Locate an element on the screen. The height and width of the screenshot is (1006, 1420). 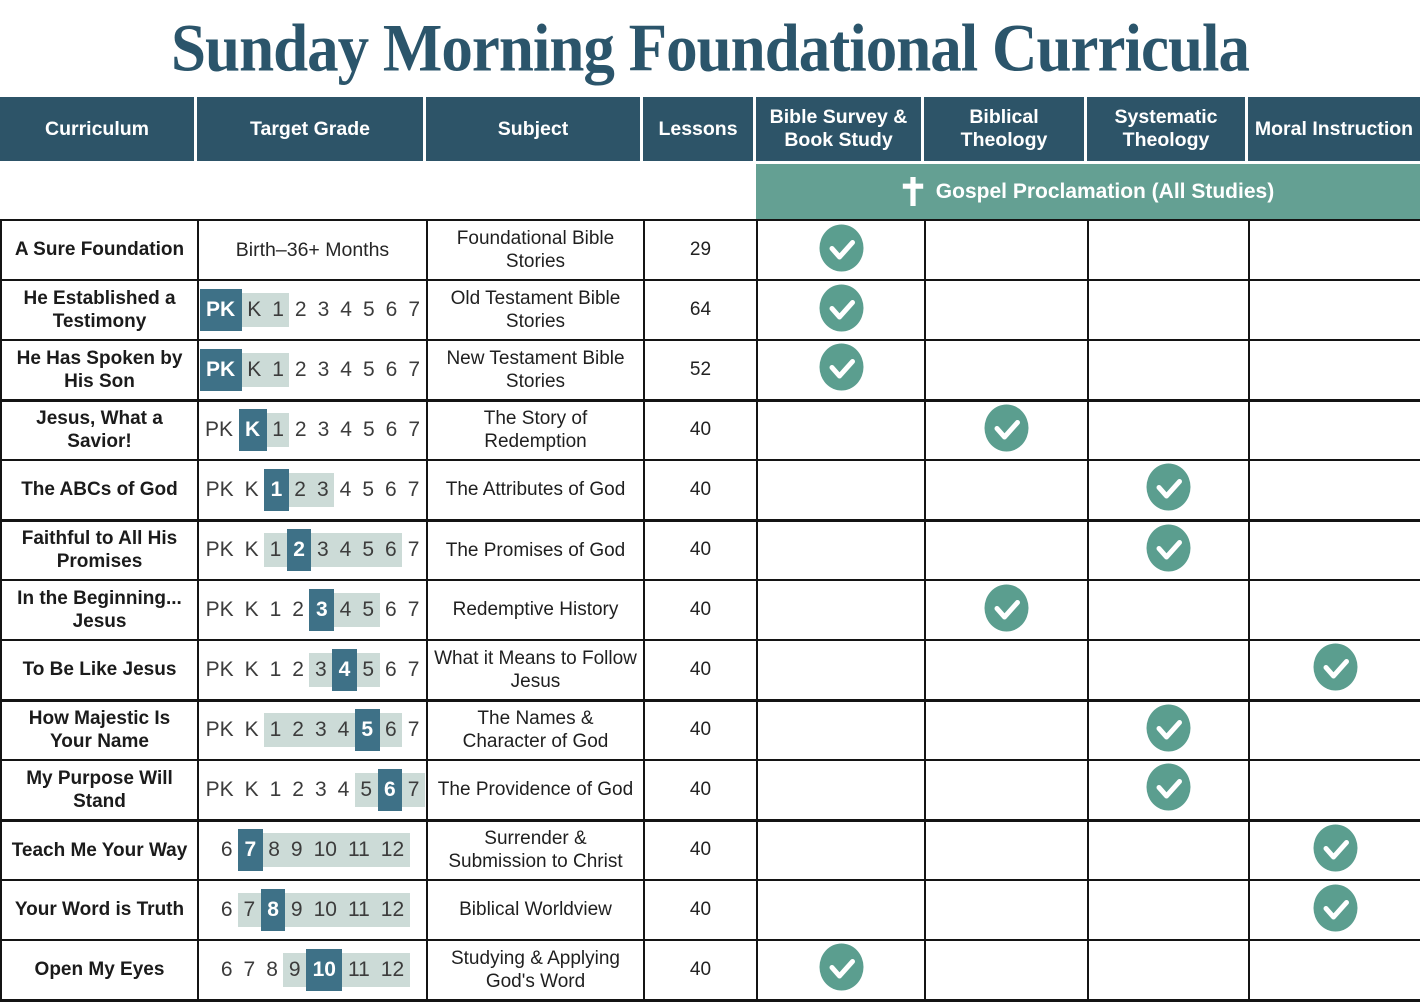
curriculum-cell: Open My Eyes is located at coordinates (99, 970).